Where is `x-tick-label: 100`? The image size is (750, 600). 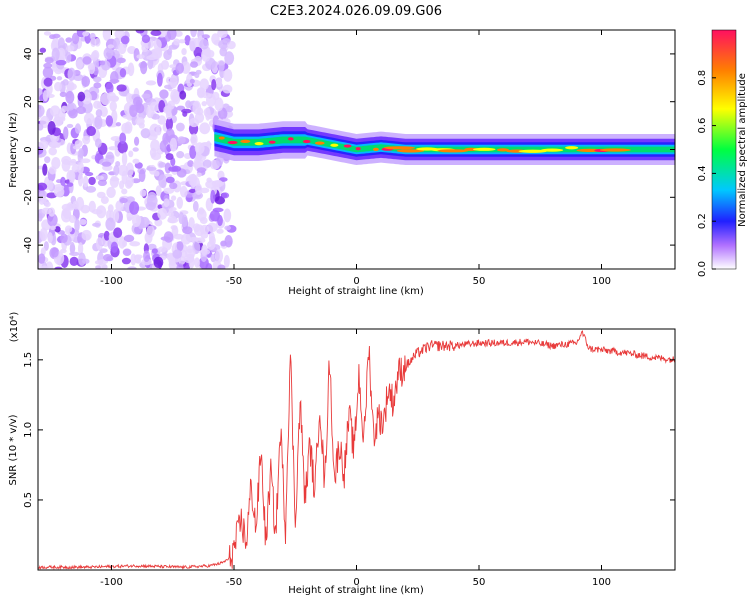 x-tick-label: 100 is located at coordinates (601, 582).